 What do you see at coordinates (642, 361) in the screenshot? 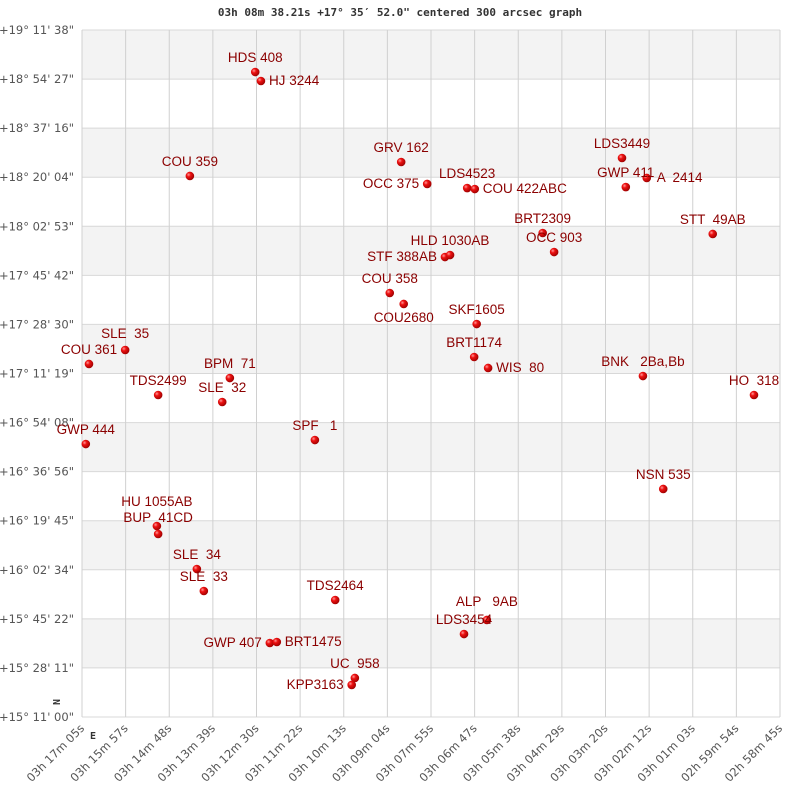
I see `star-label: BNK 2Ba,Bb` at bounding box center [642, 361].